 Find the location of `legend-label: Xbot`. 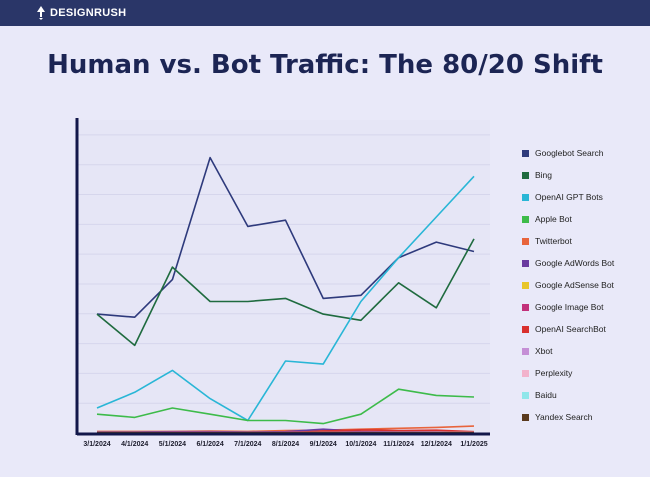

legend-label: Xbot is located at coordinates (544, 351).